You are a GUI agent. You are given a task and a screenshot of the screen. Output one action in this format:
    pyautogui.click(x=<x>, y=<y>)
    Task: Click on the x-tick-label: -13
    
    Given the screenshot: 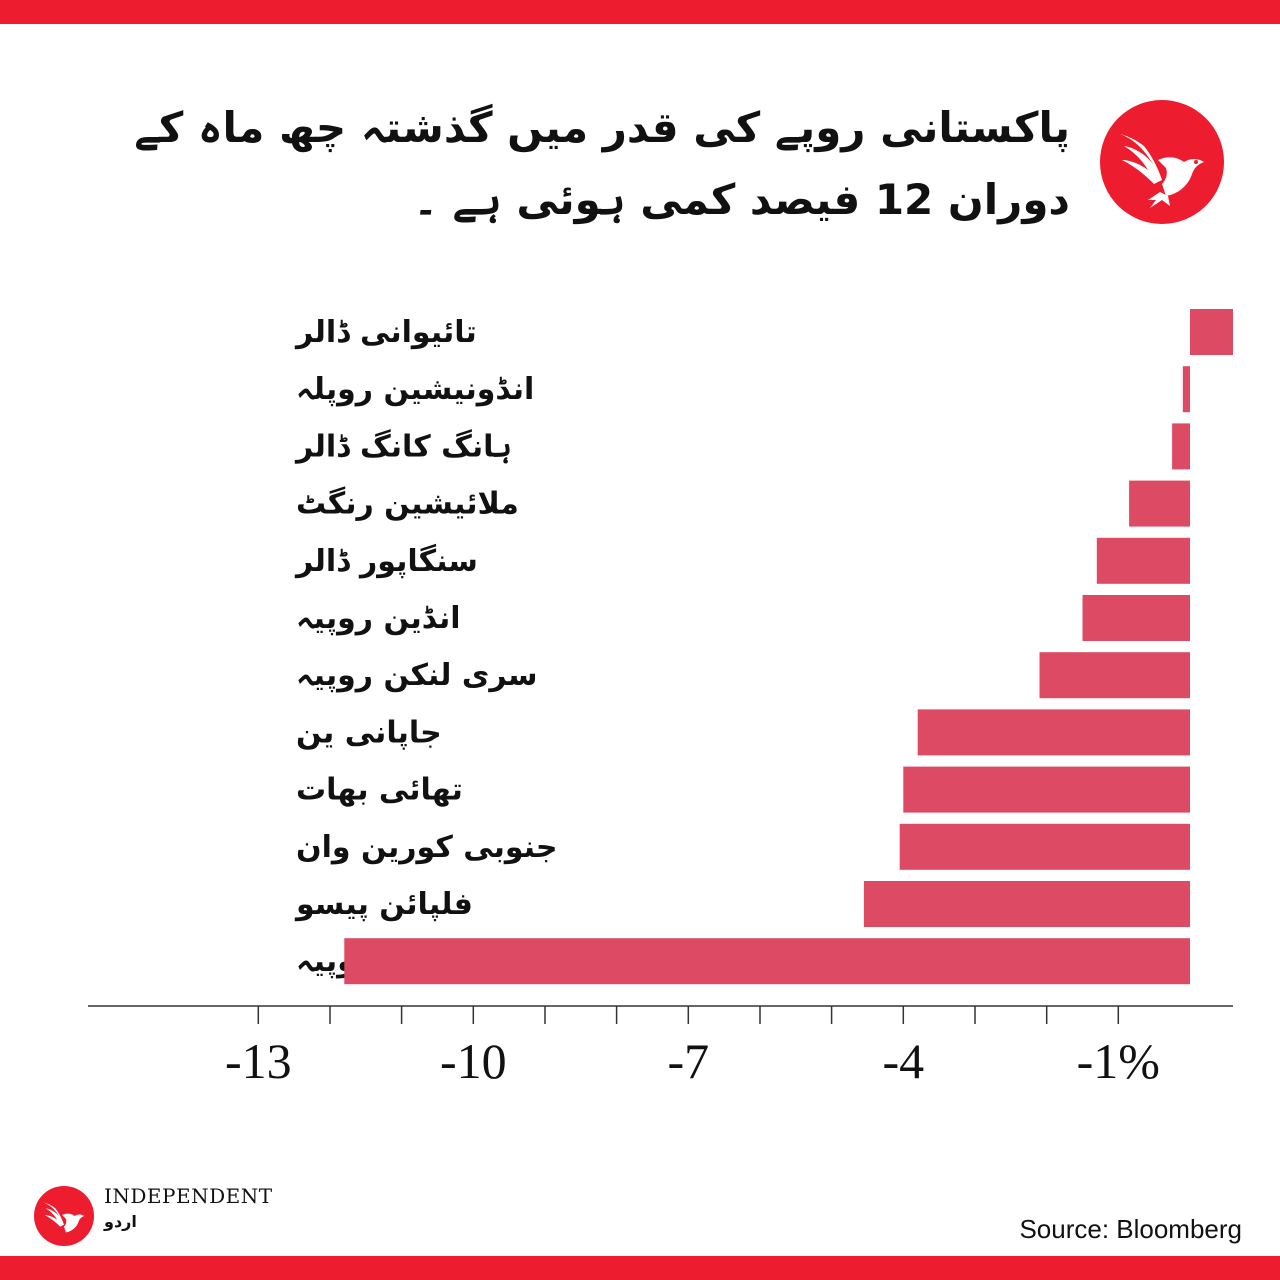 What is the action you would take?
    pyautogui.click(x=258, y=1061)
    